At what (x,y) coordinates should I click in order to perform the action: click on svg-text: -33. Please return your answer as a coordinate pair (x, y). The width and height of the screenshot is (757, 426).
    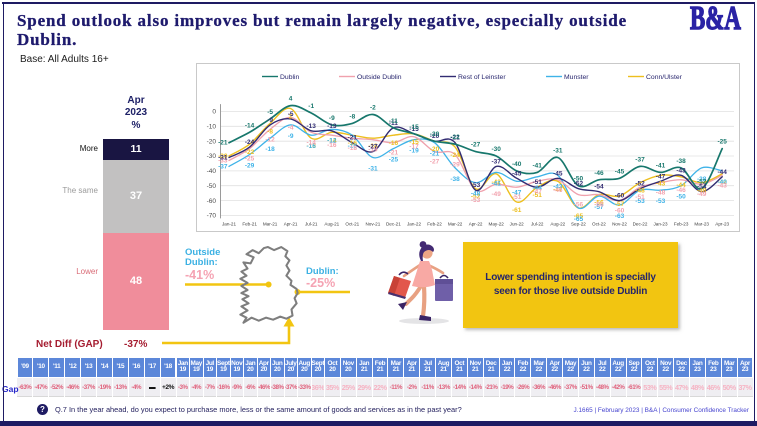
    Looking at the image, I should click on (223, 161).